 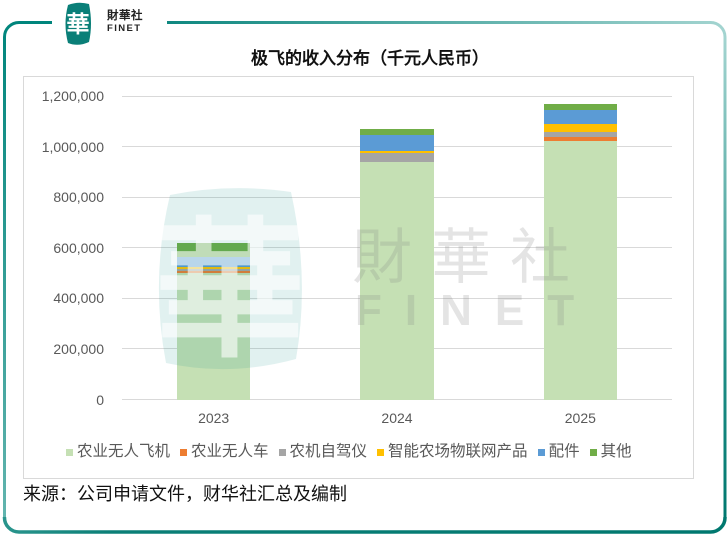 I want to click on frame-top-edge, so click(x=447, y=29).